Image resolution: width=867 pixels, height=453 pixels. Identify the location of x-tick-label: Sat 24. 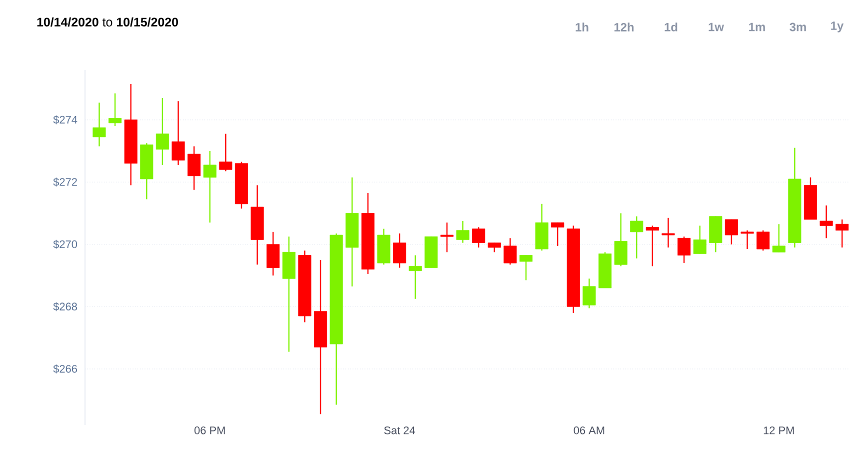
(400, 430).